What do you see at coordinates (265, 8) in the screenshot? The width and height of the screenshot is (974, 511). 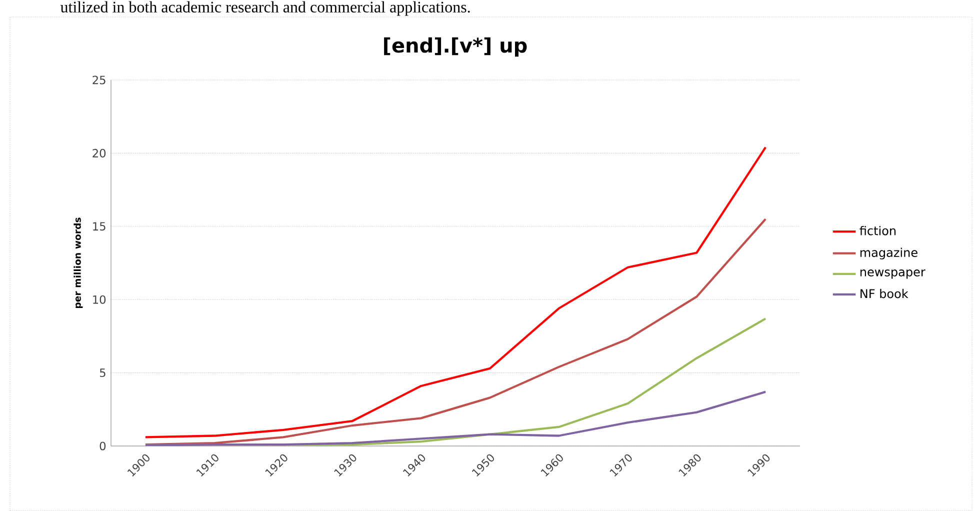 I see `text: utilized in both academic research and commercial applications.` at bounding box center [265, 8].